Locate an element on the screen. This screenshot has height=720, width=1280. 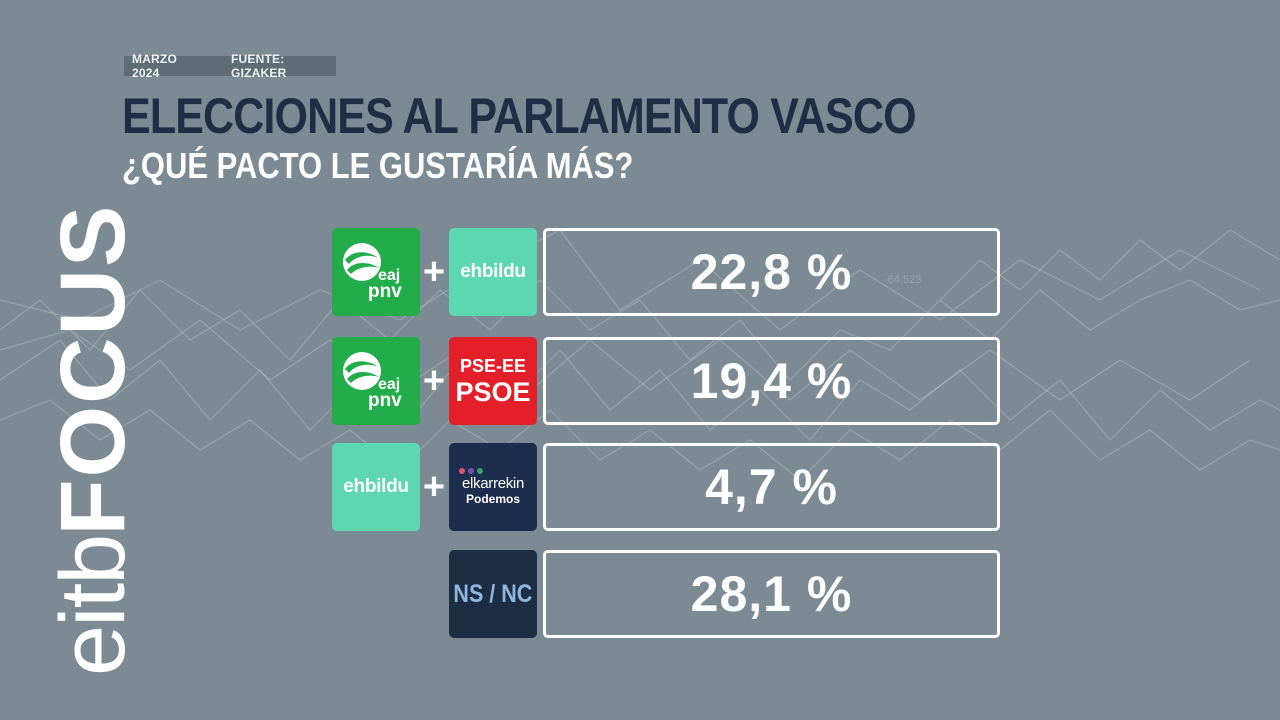
nsnc-badge: NS / NC is located at coordinates (493, 594).